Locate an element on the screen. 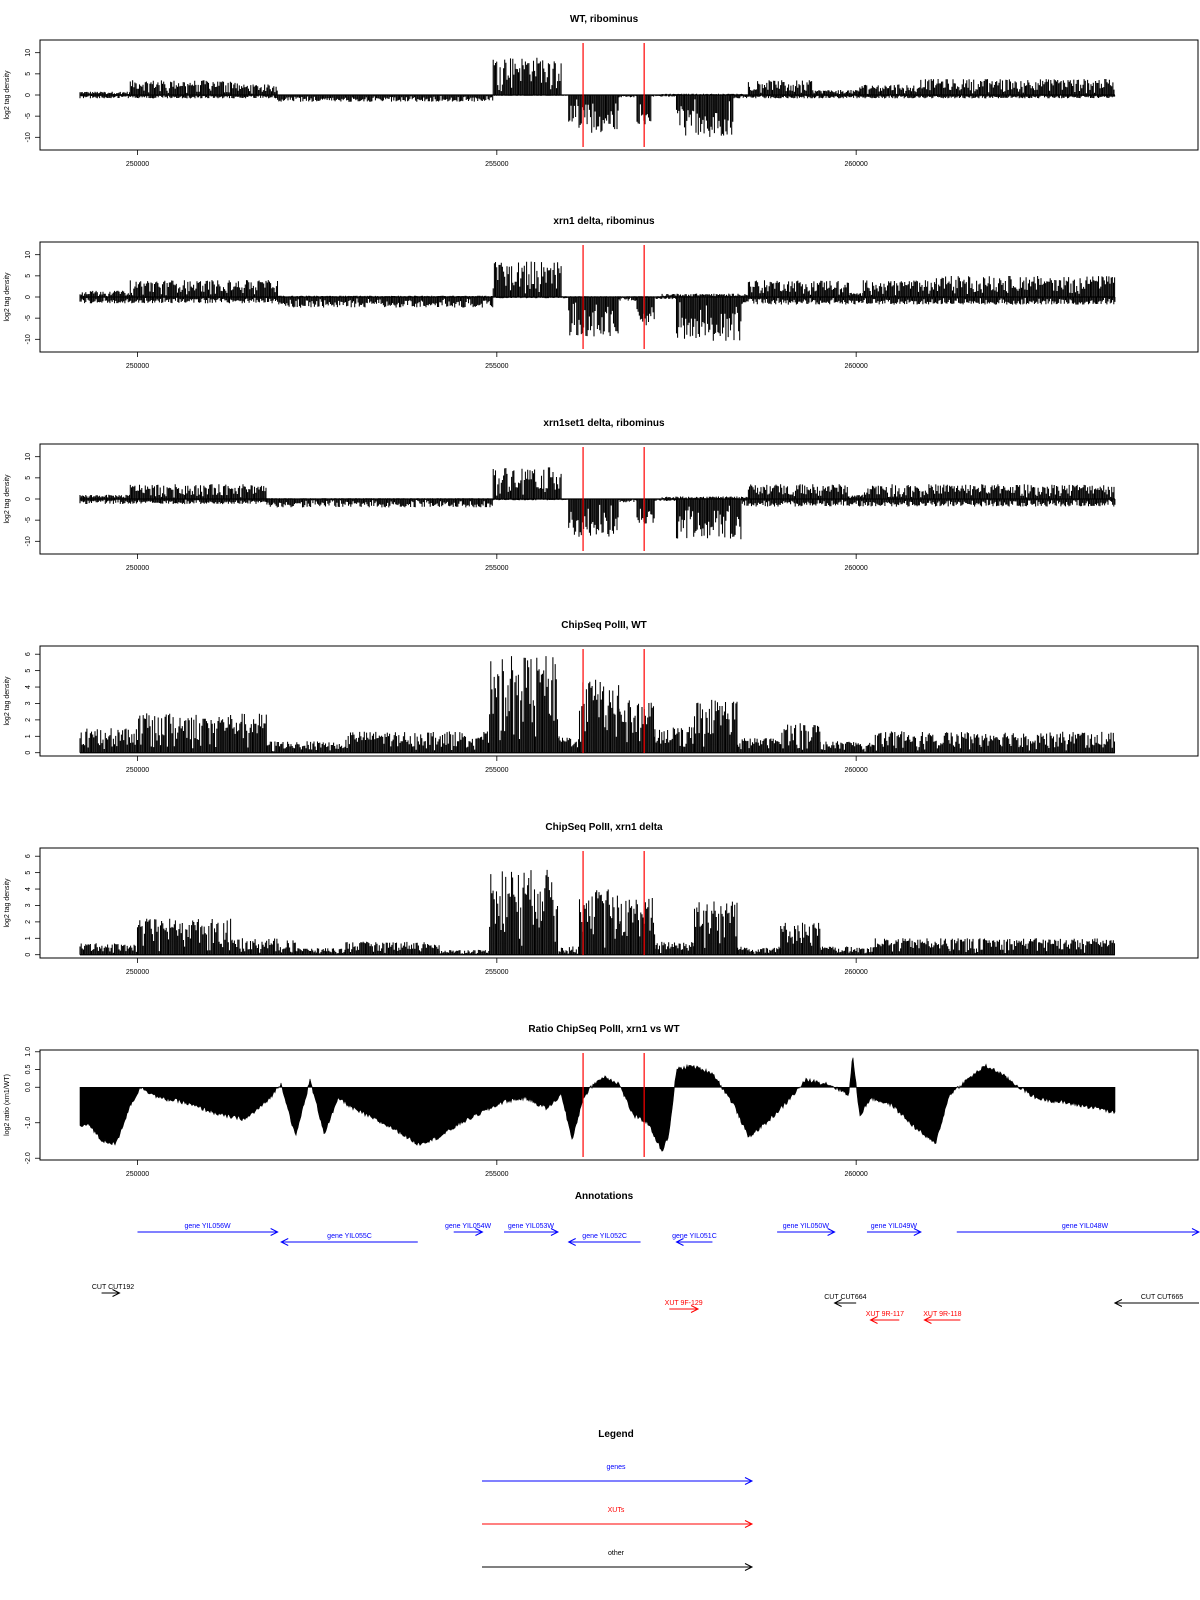 The width and height of the screenshot is (1200, 1600). legend-title: Legend is located at coordinates (616, 1434).